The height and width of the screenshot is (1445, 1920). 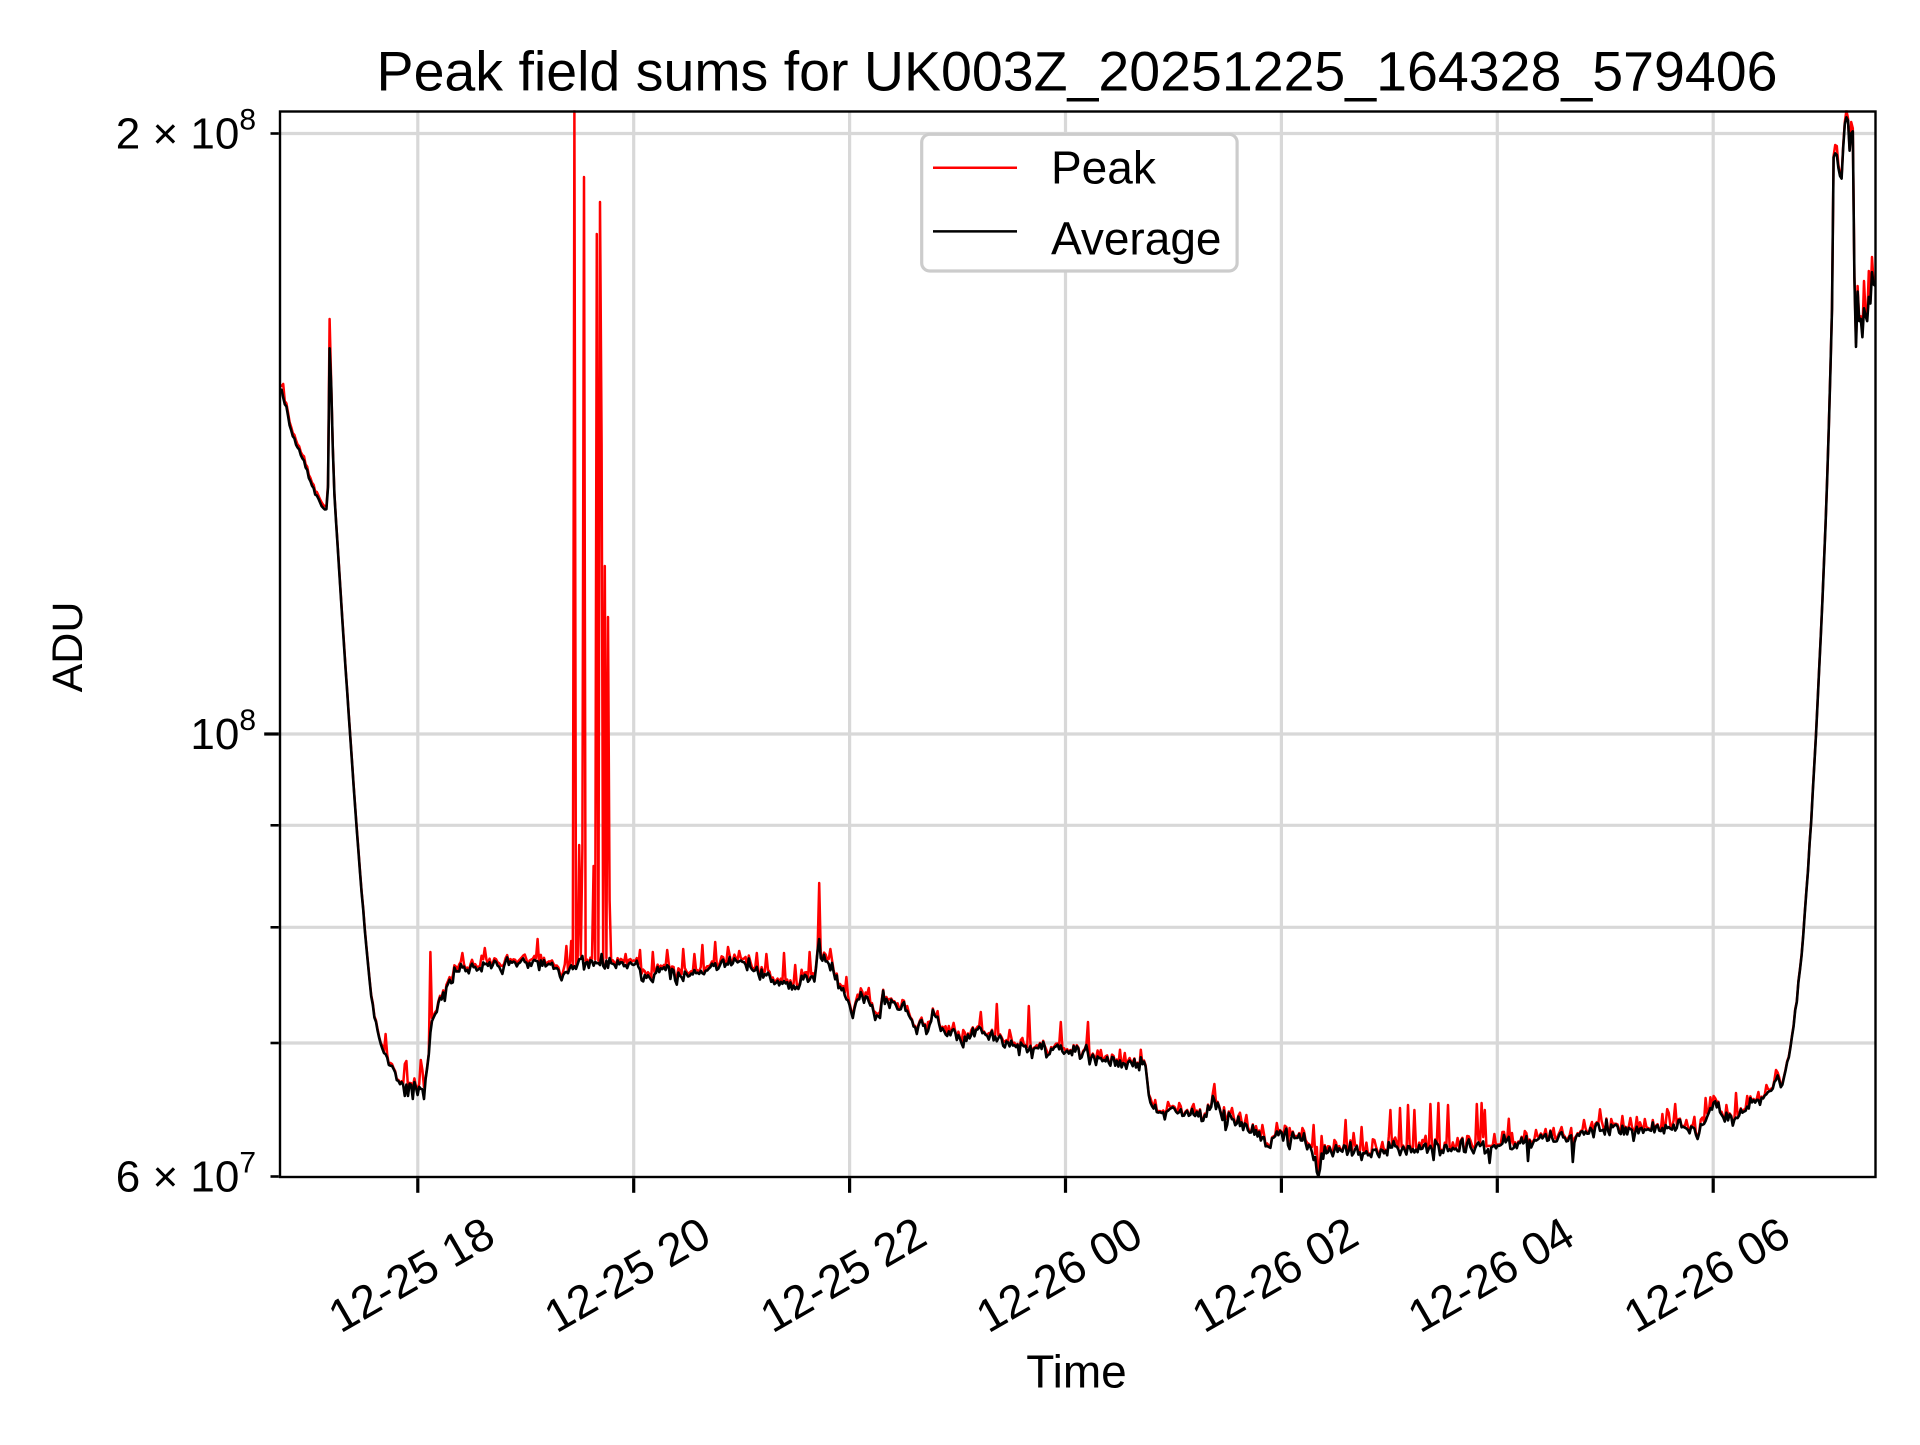 What do you see at coordinates (1136, 239) in the screenshot?
I see `svg-text: Average` at bounding box center [1136, 239].